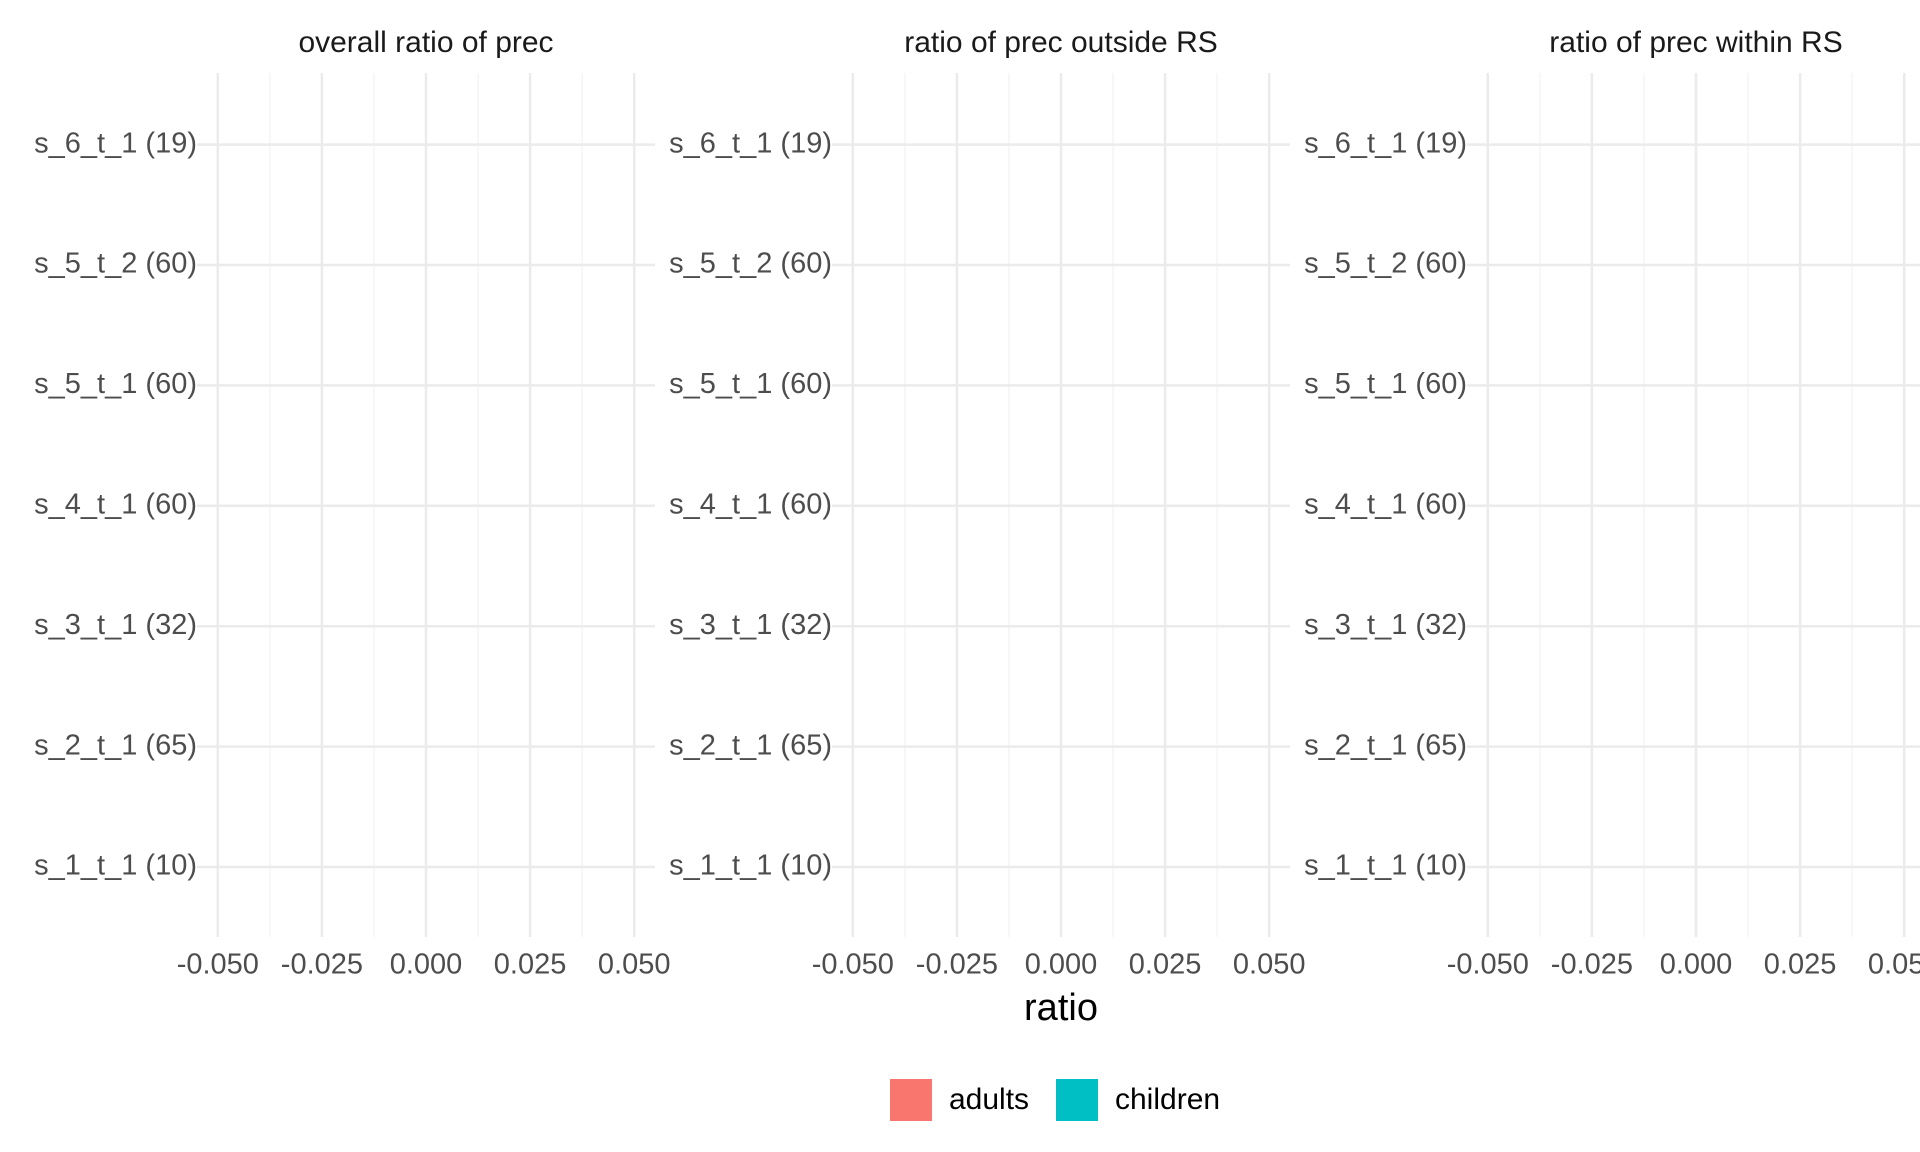 This screenshot has height=1152, width=1920. Describe the element at coordinates (1167, 1099) in the screenshot. I see `legend-label: children` at that location.